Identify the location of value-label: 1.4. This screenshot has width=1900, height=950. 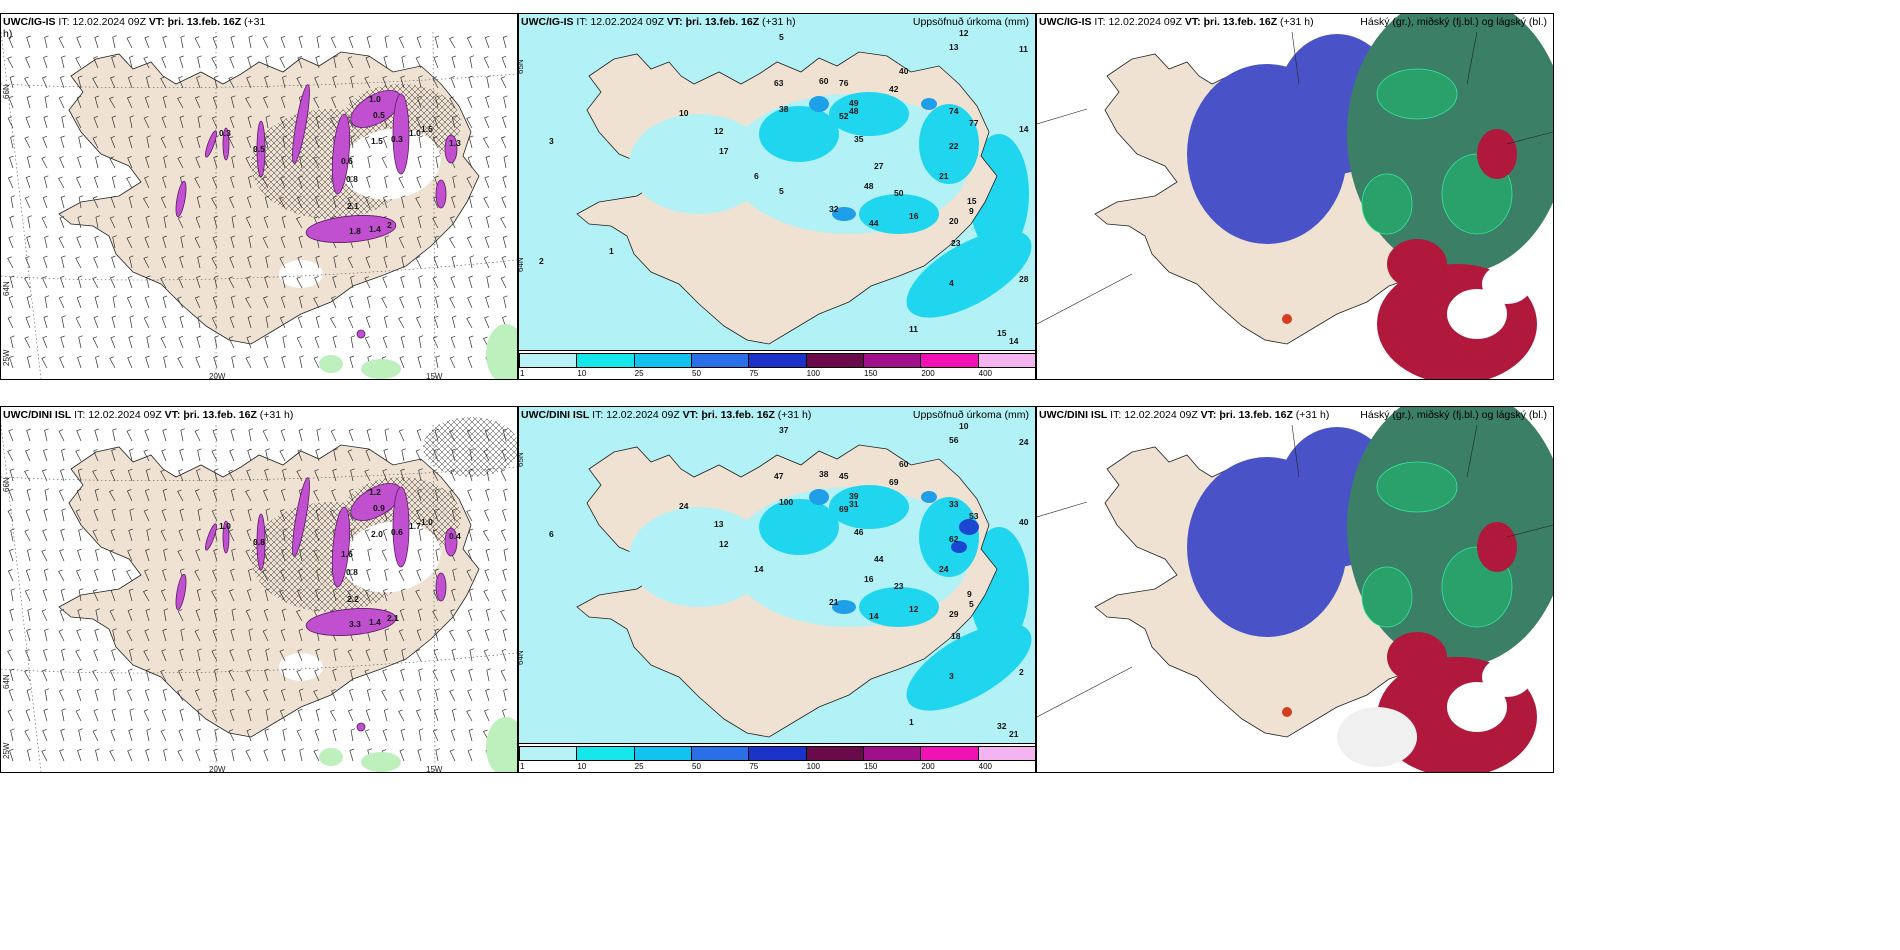
(375, 622).